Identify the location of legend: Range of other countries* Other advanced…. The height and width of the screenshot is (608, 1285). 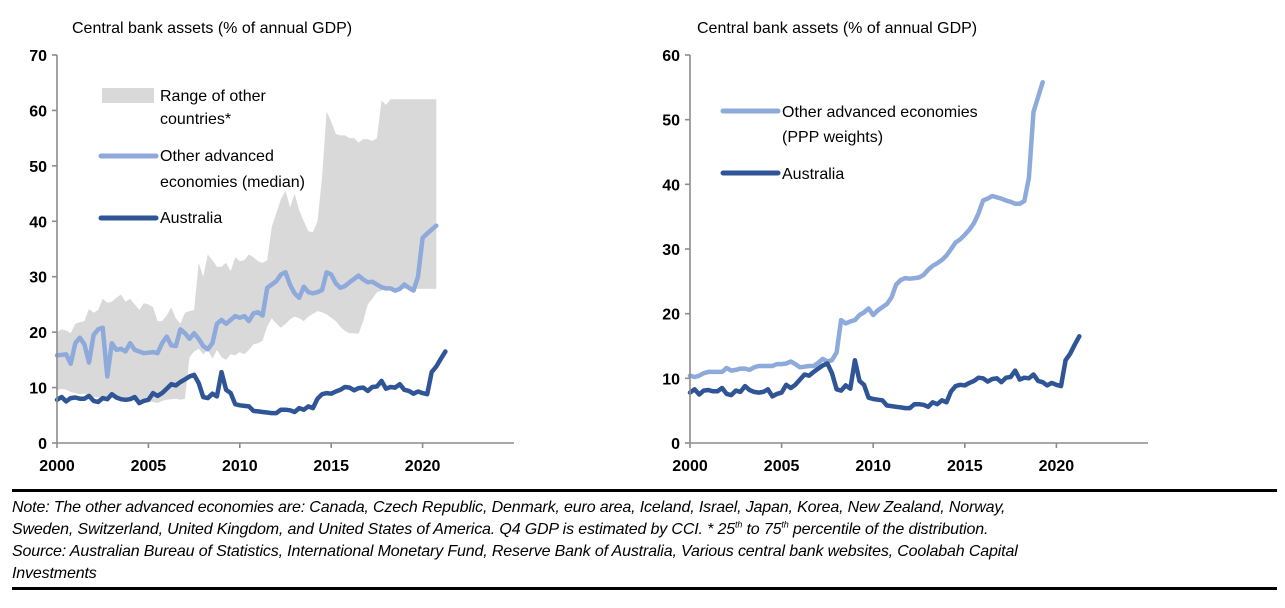
(201, 157).